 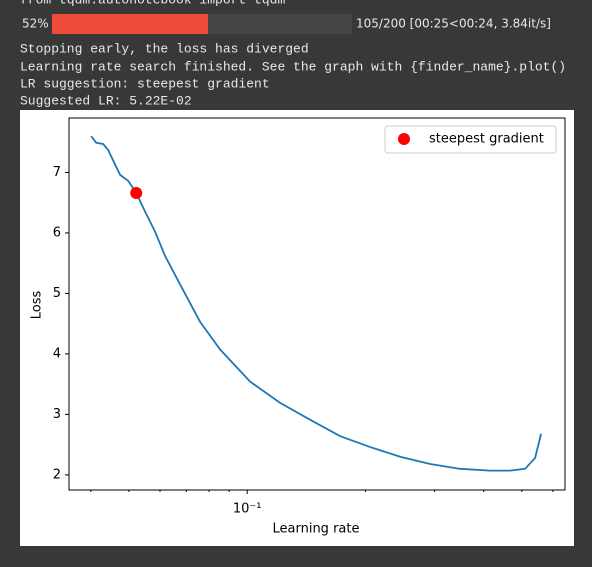 I want to click on progress-percent: 52%, so click(x=35, y=24).